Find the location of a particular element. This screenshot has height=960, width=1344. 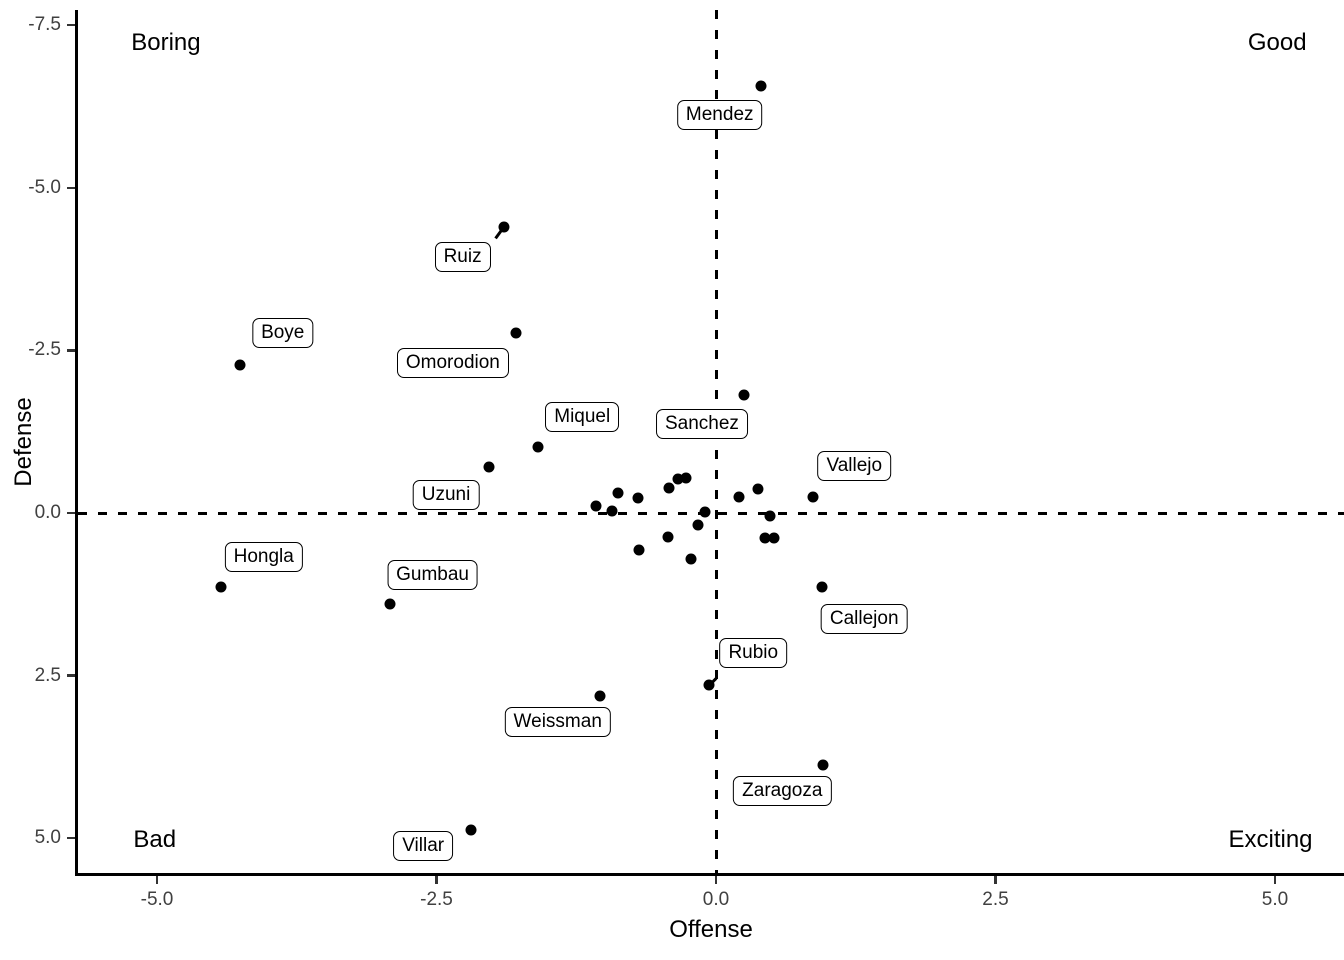

y-tick-label: 2.5 is located at coordinates (47, 675).